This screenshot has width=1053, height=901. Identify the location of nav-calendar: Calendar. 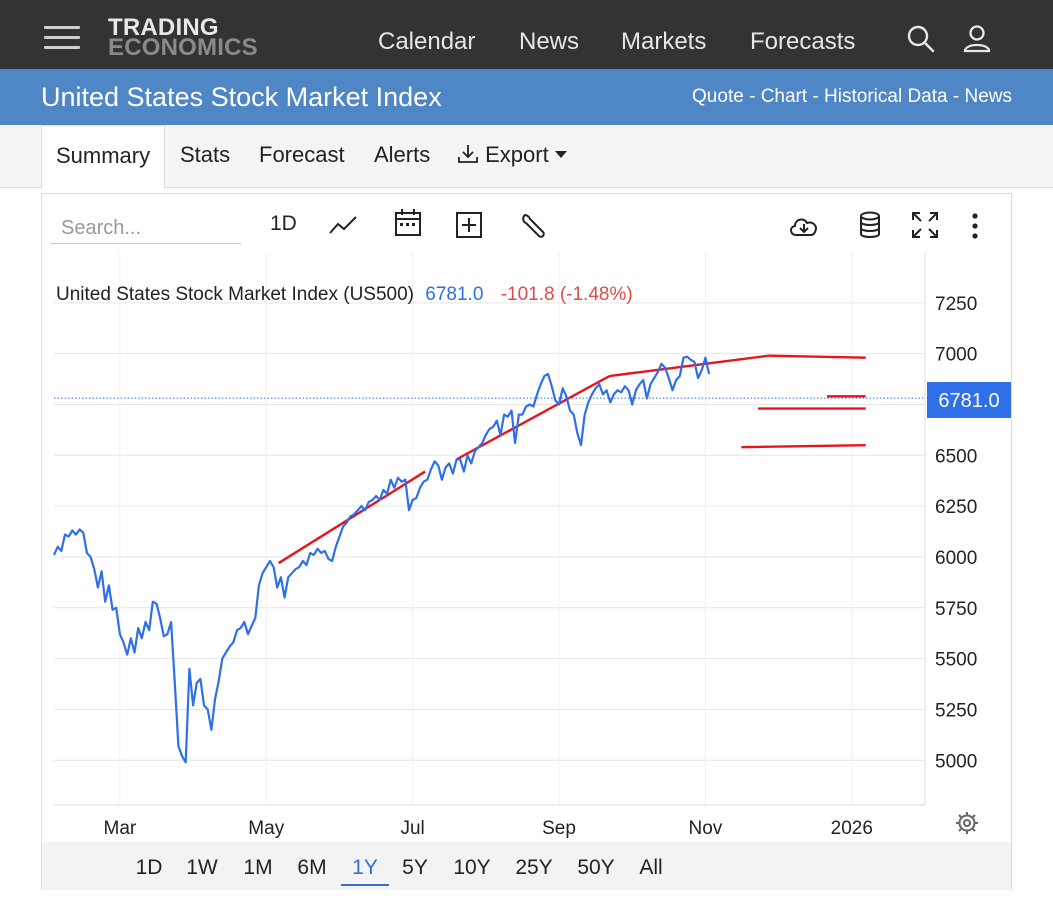
(427, 41).